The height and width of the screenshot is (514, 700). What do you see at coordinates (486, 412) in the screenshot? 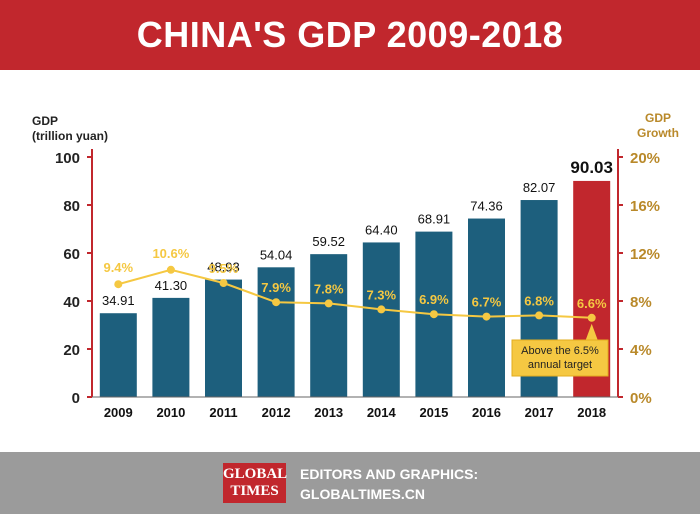
I see `x-tick-label: 2016` at bounding box center [486, 412].